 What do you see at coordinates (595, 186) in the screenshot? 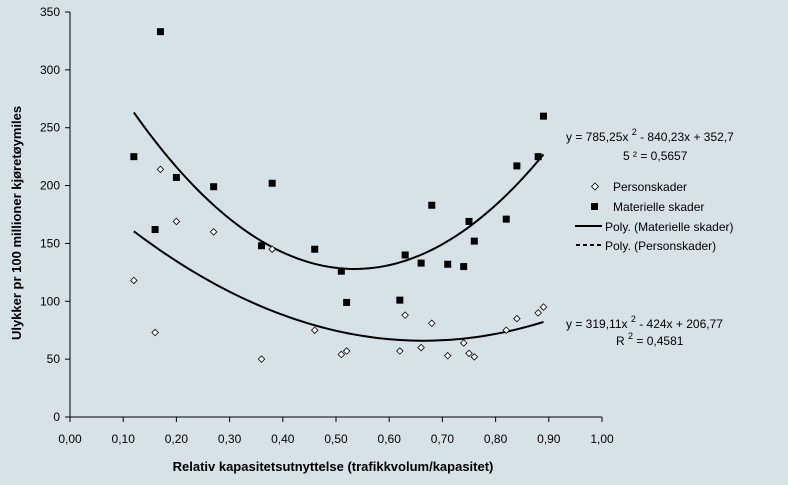
I see `legend-marker-diamond` at bounding box center [595, 186].